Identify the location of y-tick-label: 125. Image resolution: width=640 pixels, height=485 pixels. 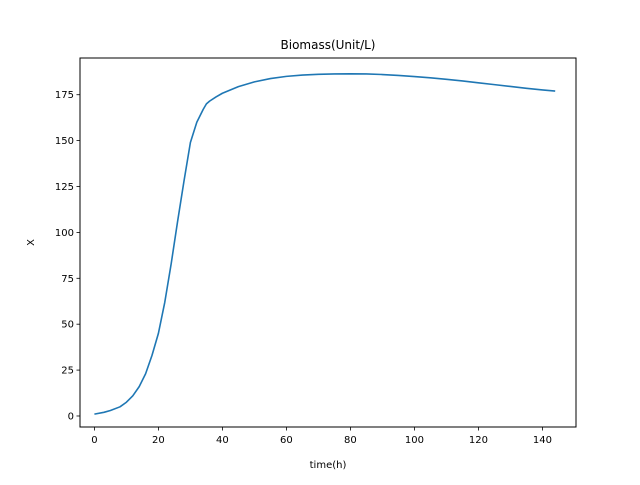
(64, 187).